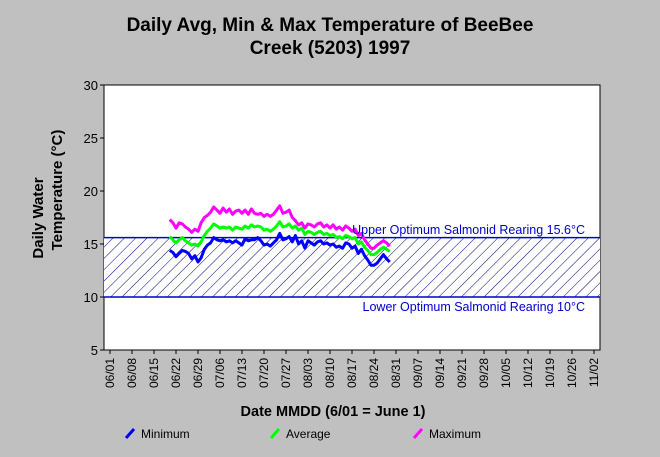 The height and width of the screenshot is (457, 660). Describe the element at coordinates (279, 249) in the screenshot. I see `series-line-minimum` at that location.